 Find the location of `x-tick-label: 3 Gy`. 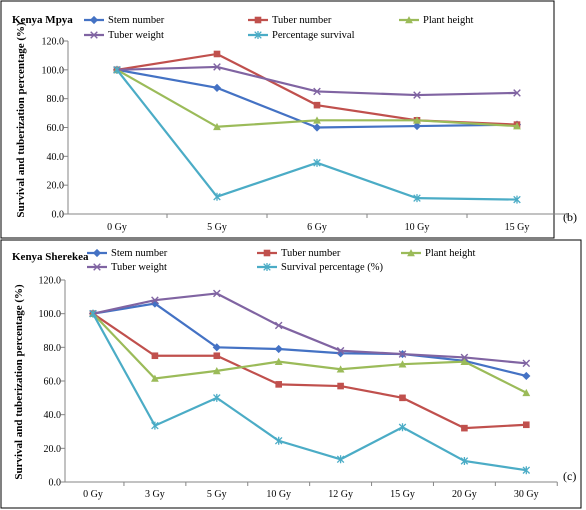

x-tick-label: 3 Gy is located at coordinates (155, 494).